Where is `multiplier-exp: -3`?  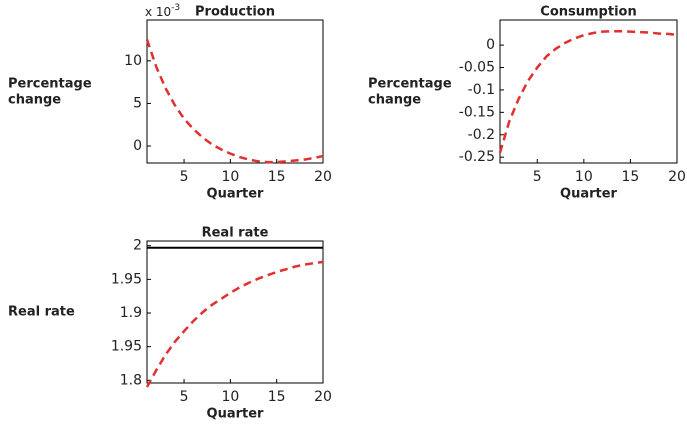 multiplier-exp: -3 is located at coordinates (175, 8).